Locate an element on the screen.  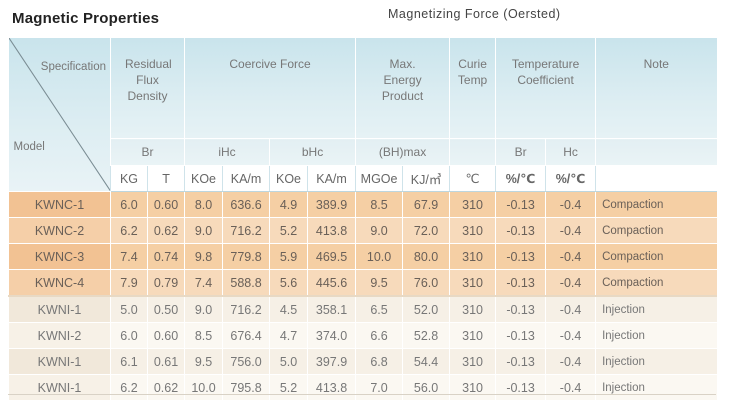
ihc-koe-cell: 8.0 is located at coordinates (203, 204).